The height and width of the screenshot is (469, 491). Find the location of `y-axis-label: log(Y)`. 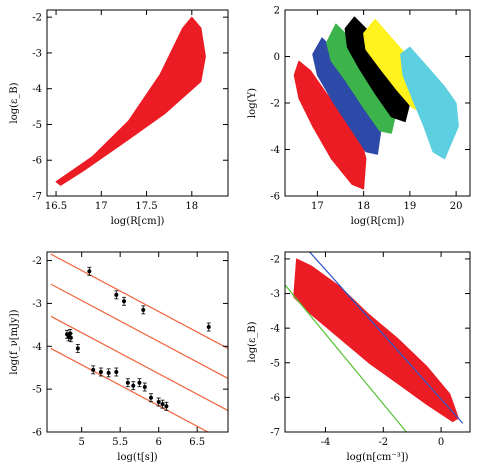

y-axis-label: log(Y) is located at coordinates (252, 103).